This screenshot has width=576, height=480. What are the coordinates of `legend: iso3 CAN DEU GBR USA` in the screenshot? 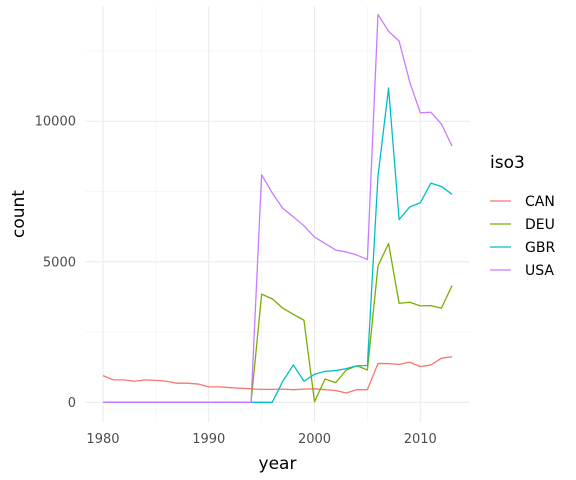 It's located at (522, 216).